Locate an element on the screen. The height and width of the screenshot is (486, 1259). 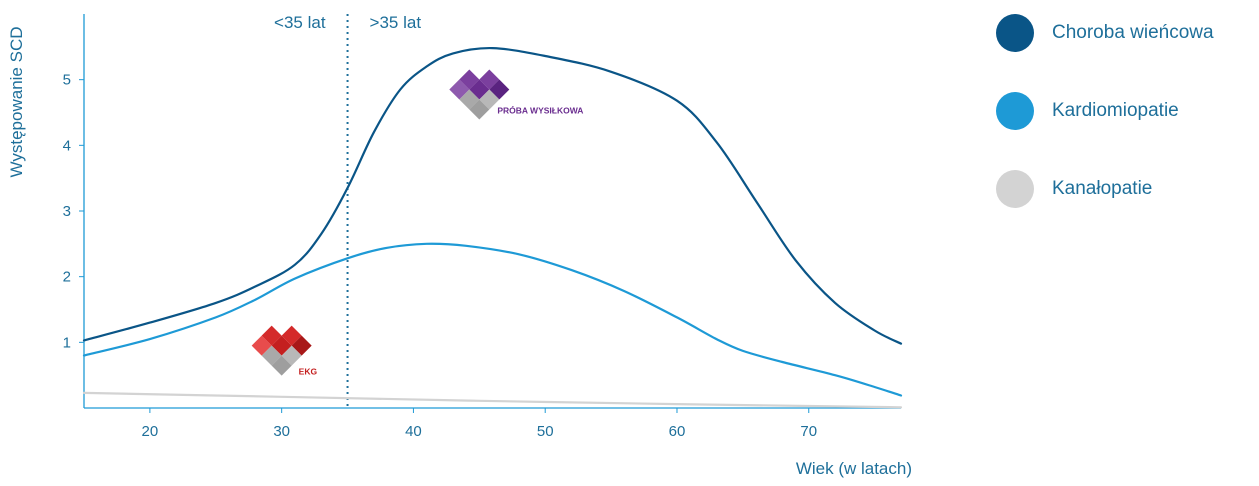
x-tick-label: 40 is located at coordinates (413, 431).